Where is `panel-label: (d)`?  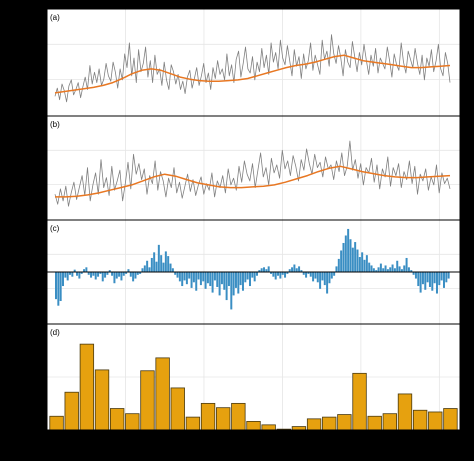 panel-label: (d) is located at coordinates (55, 332).